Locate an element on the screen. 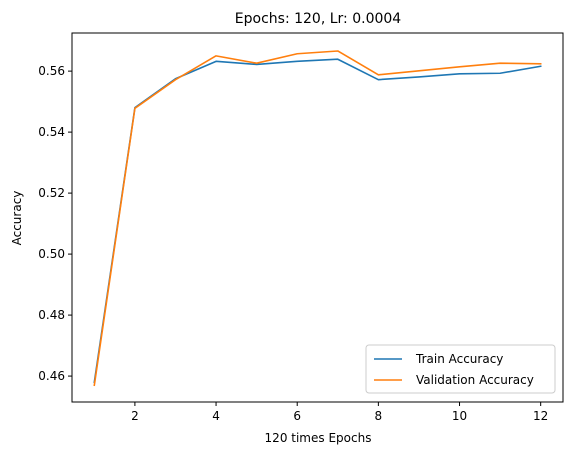 The height and width of the screenshot is (459, 576). x-axis: 2 4 6 8 10 12 is located at coordinates (339, 412).